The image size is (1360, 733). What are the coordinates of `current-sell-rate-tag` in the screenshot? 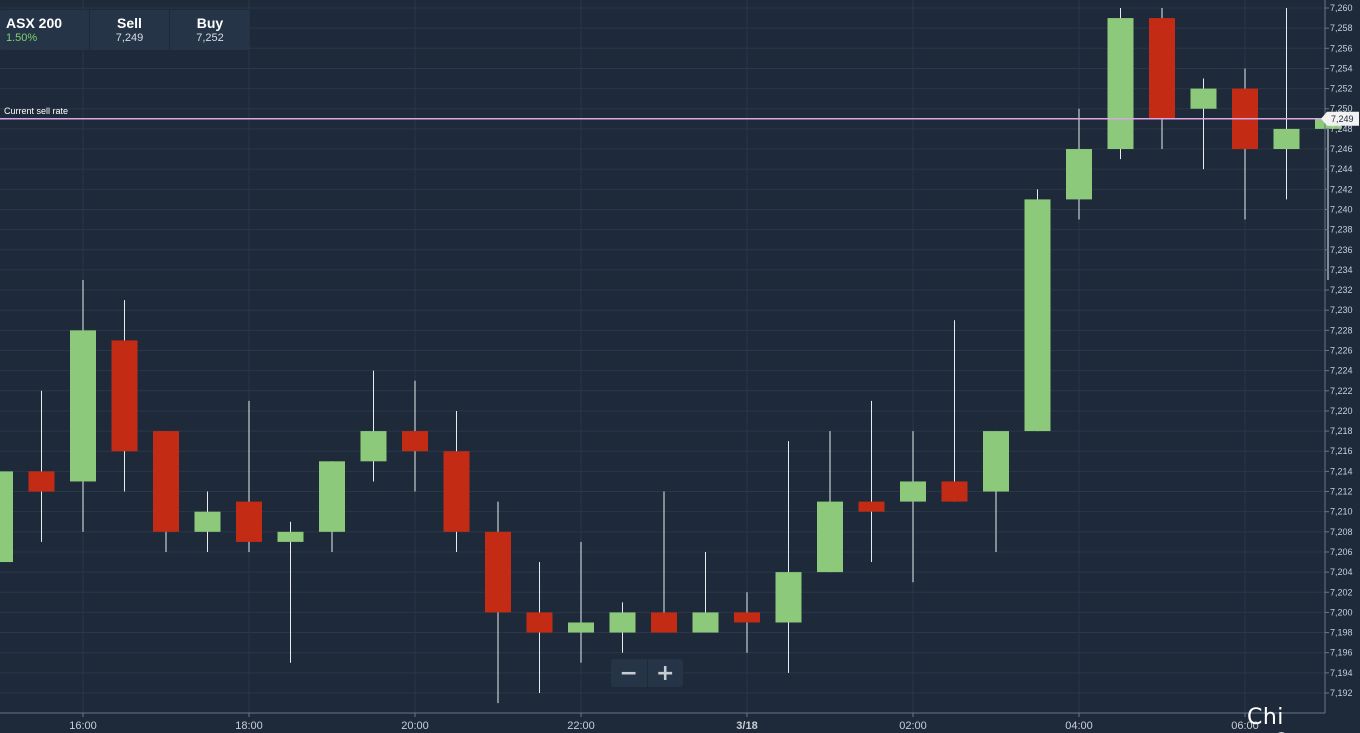 It's located at (1340, 118).